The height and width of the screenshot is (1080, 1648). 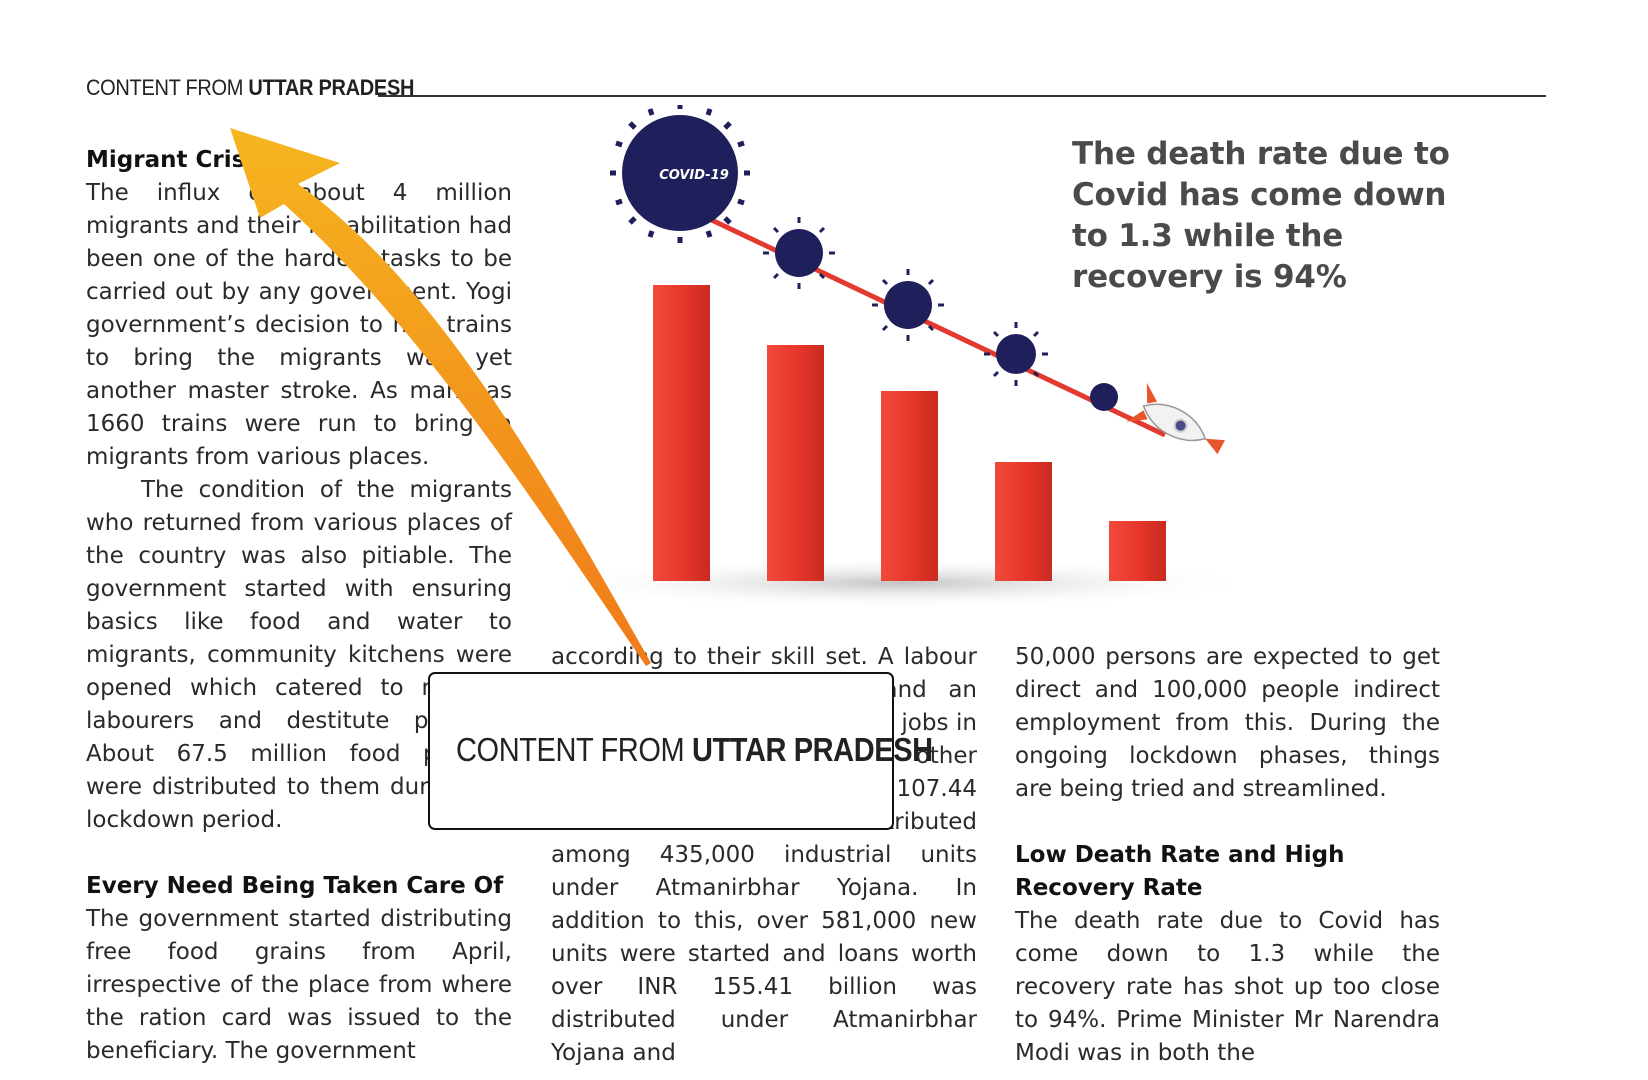 I want to click on popup-label-prefix: CONTENT FROM, so click(x=570, y=750).